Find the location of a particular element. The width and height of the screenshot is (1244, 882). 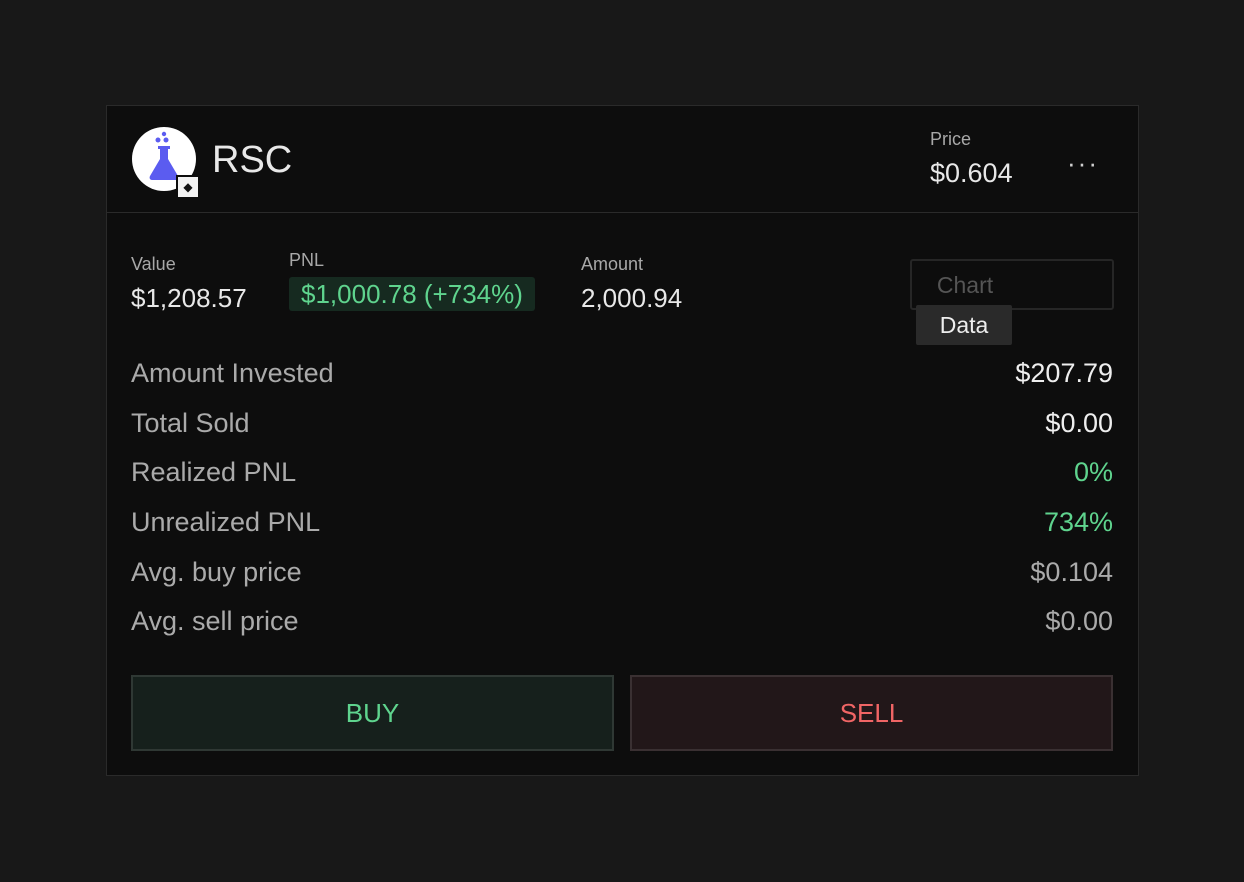

detail-value: 0% is located at coordinates (1093, 472).